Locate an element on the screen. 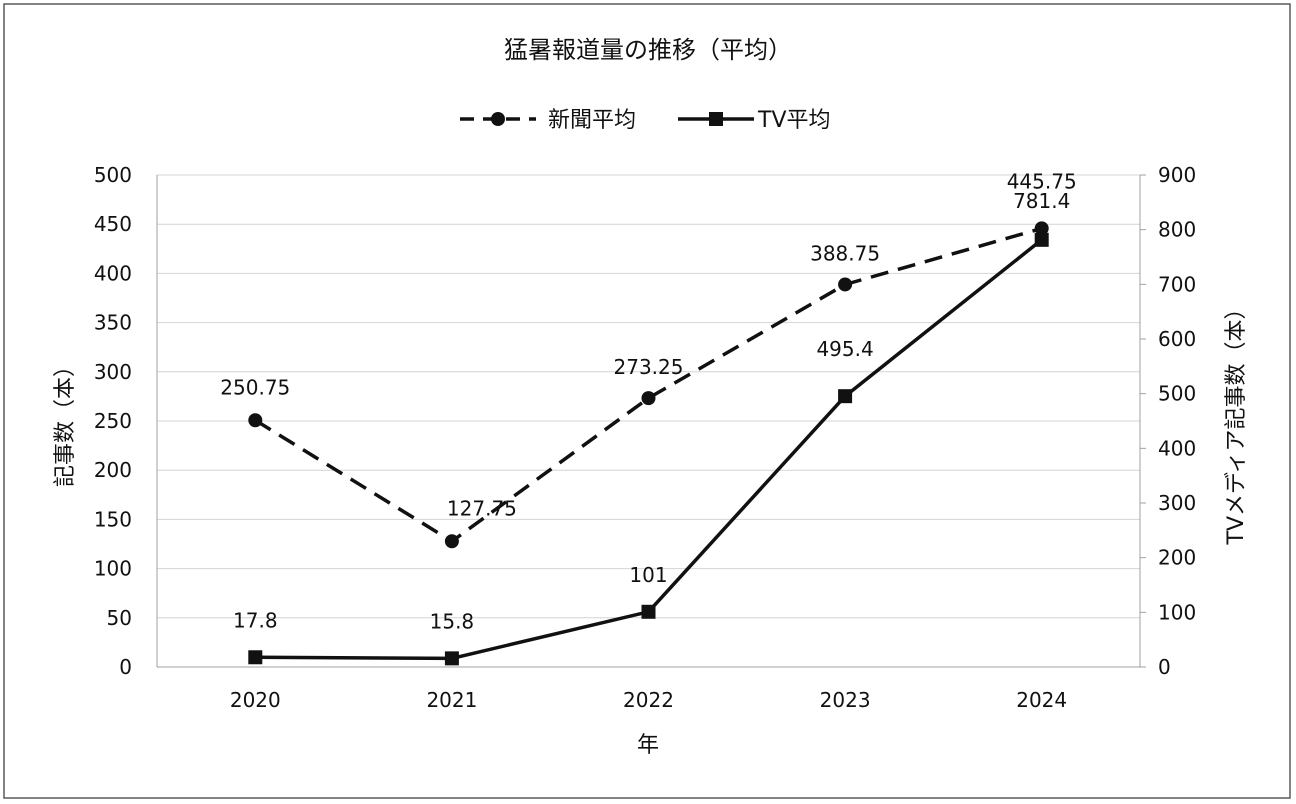  x-axis-ticks: 2020 2021 2022 2023 2024 is located at coordinates (648, 700).